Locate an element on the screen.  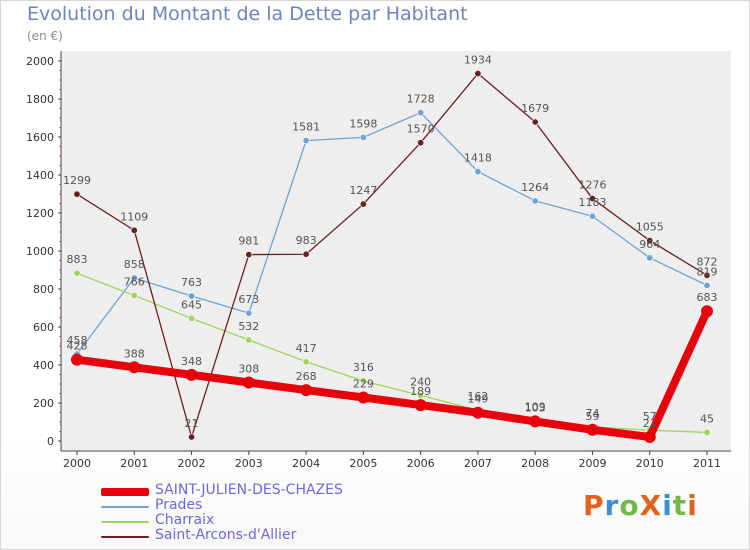
x-tick-label: 2003 is located at coordinates (249, 463).